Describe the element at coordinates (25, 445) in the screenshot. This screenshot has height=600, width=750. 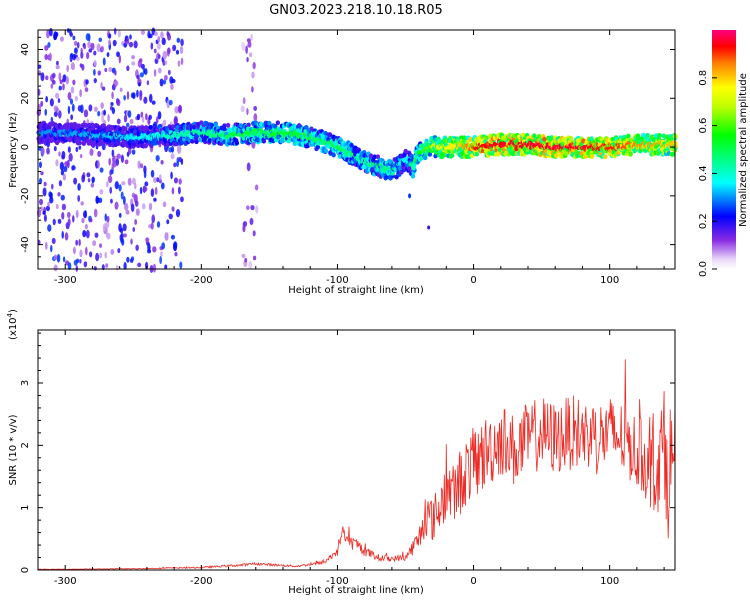
I see `y-tick-label: 2` at that location.